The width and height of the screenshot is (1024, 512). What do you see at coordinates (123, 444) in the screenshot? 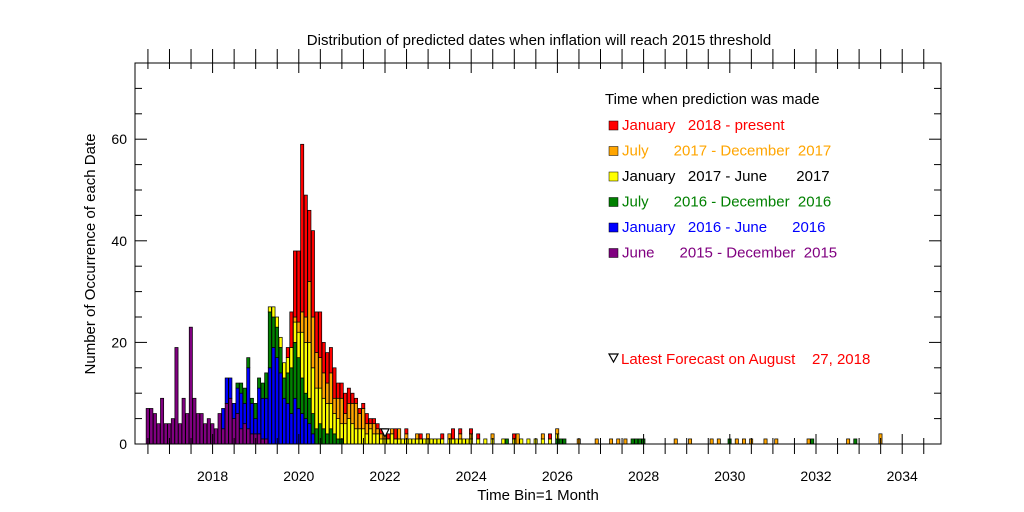
I see `y-tick-label: 0` at bounding box center [123, 444].